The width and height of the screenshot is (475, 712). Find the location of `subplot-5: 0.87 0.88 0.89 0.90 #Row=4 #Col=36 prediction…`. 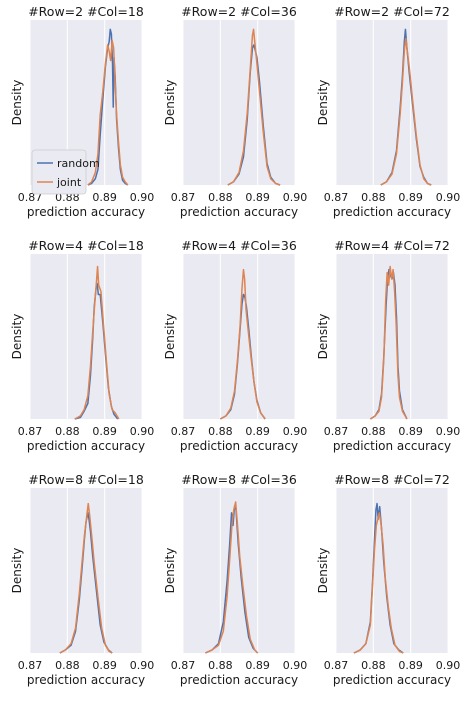

subplot-5: 0.87 0.88 0.89 0.90 #Row=4 #Col=36 prediction… is located at coordinates (235, 345).